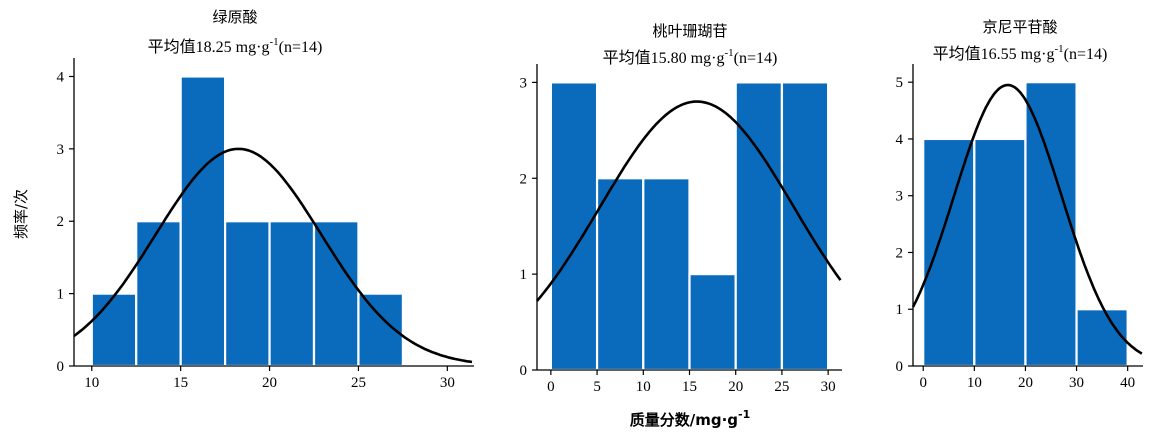  What do you see at coordinates (744, 414) in the screenshot?
I see `x-axis-label-sup: -1` at bounding box center [744, 414].